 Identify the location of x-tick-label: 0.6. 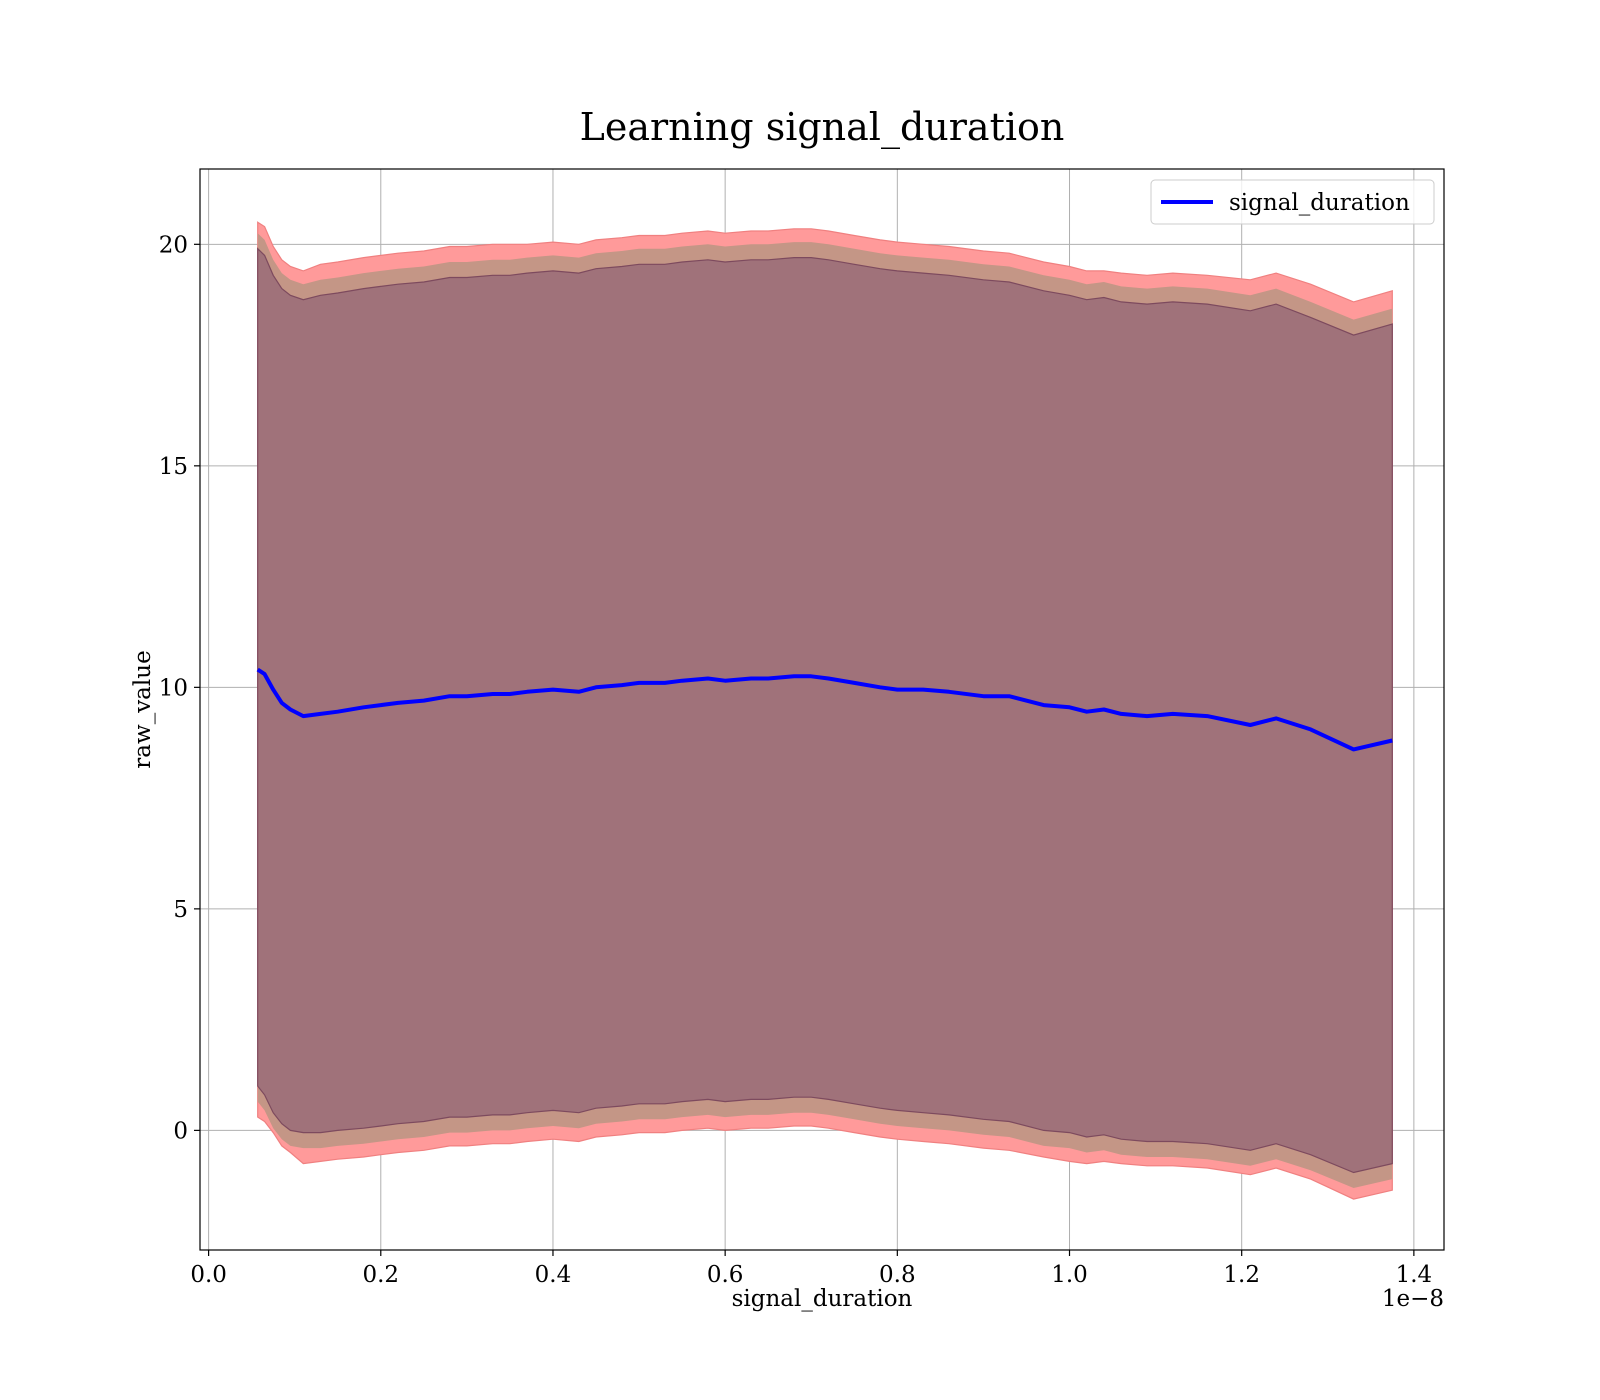
(725, 1275).